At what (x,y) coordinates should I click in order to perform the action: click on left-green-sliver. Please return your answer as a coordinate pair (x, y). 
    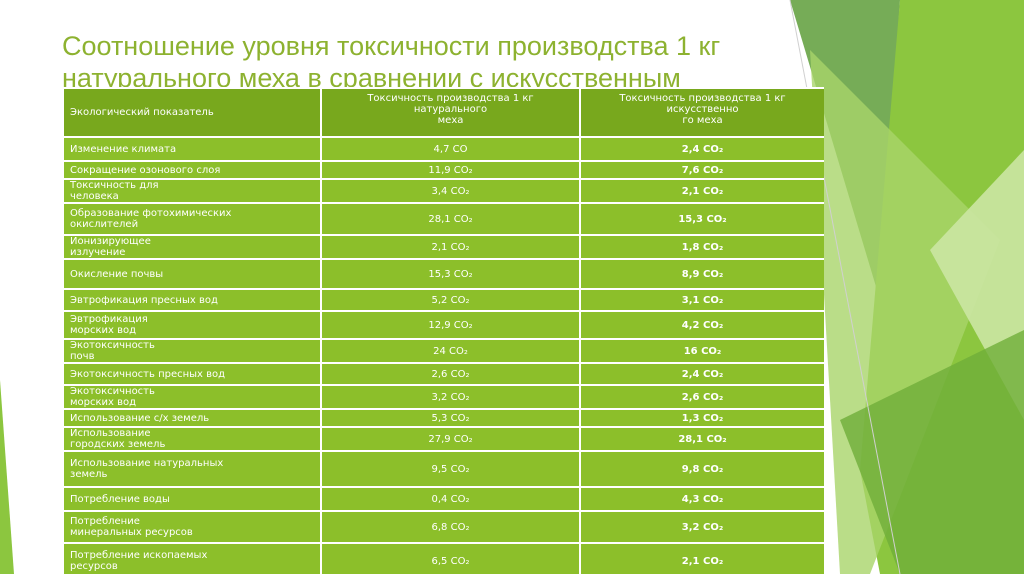
    Looking at the image, I should click on (7, 477).